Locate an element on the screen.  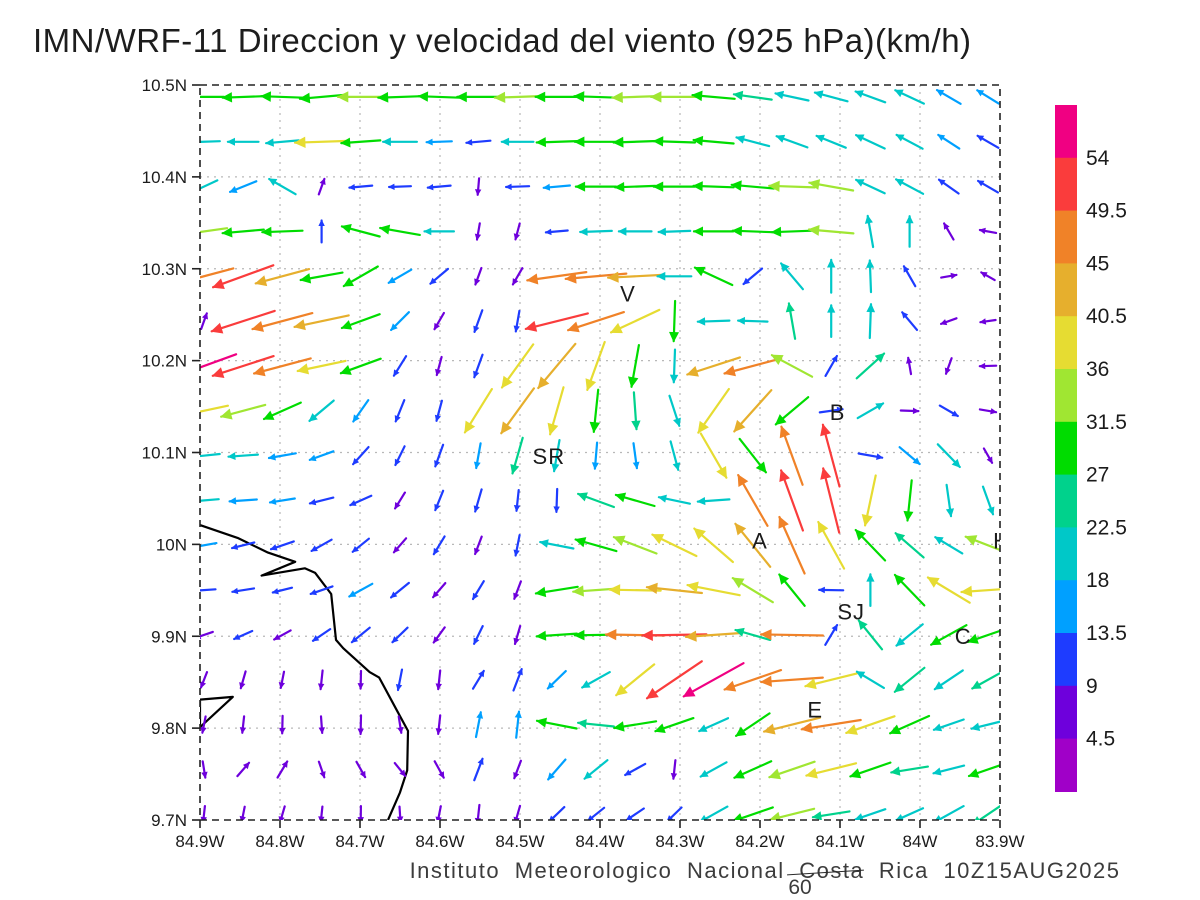
coastline-peninsula is located at coordinates (217, 712).